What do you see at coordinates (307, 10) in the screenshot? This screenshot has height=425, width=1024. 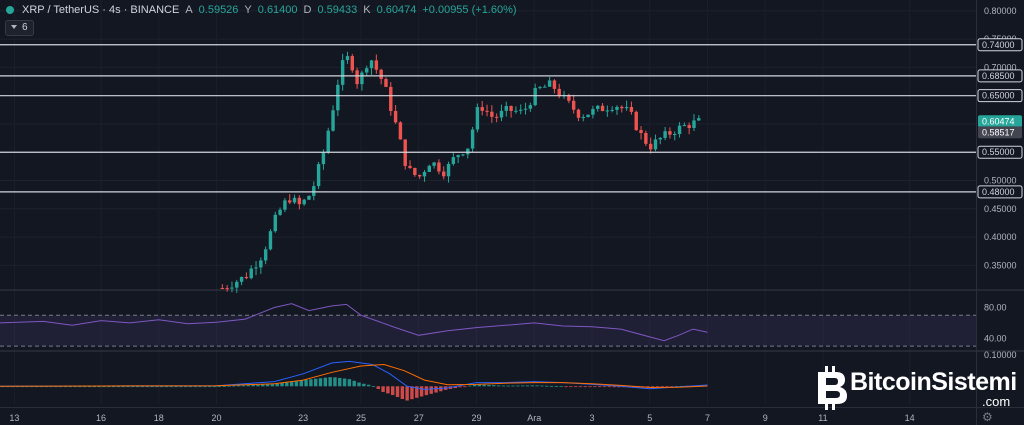 I see `low-label: D` at bounding box center [307, 10].